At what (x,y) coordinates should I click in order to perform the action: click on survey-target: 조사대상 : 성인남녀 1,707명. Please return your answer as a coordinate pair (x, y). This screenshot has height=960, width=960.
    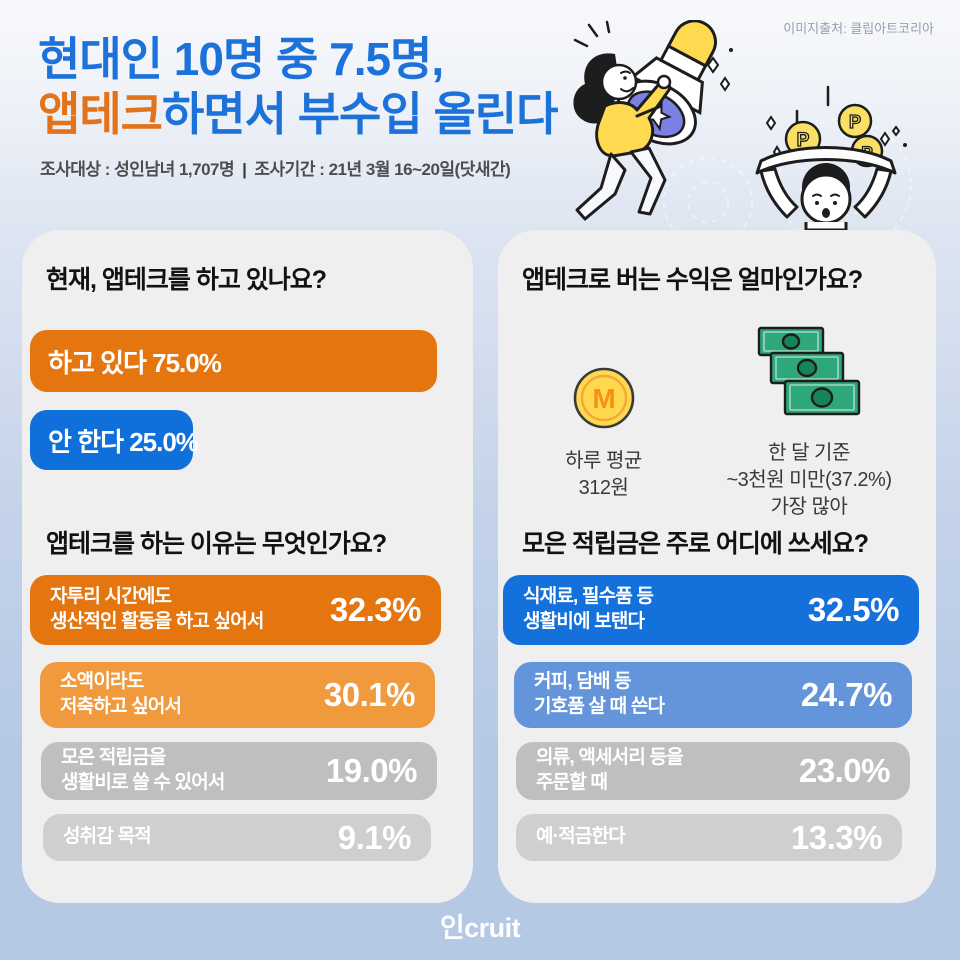
    Looking at the image, I should click on (137, 169).